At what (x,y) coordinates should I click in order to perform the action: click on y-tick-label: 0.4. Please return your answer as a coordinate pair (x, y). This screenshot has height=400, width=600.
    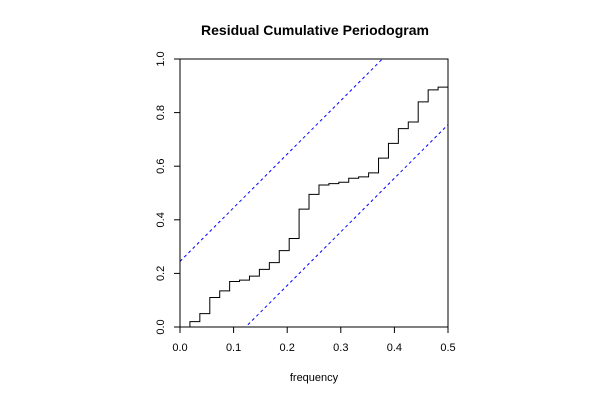
    Looking at the image, I should click on (161, 219).